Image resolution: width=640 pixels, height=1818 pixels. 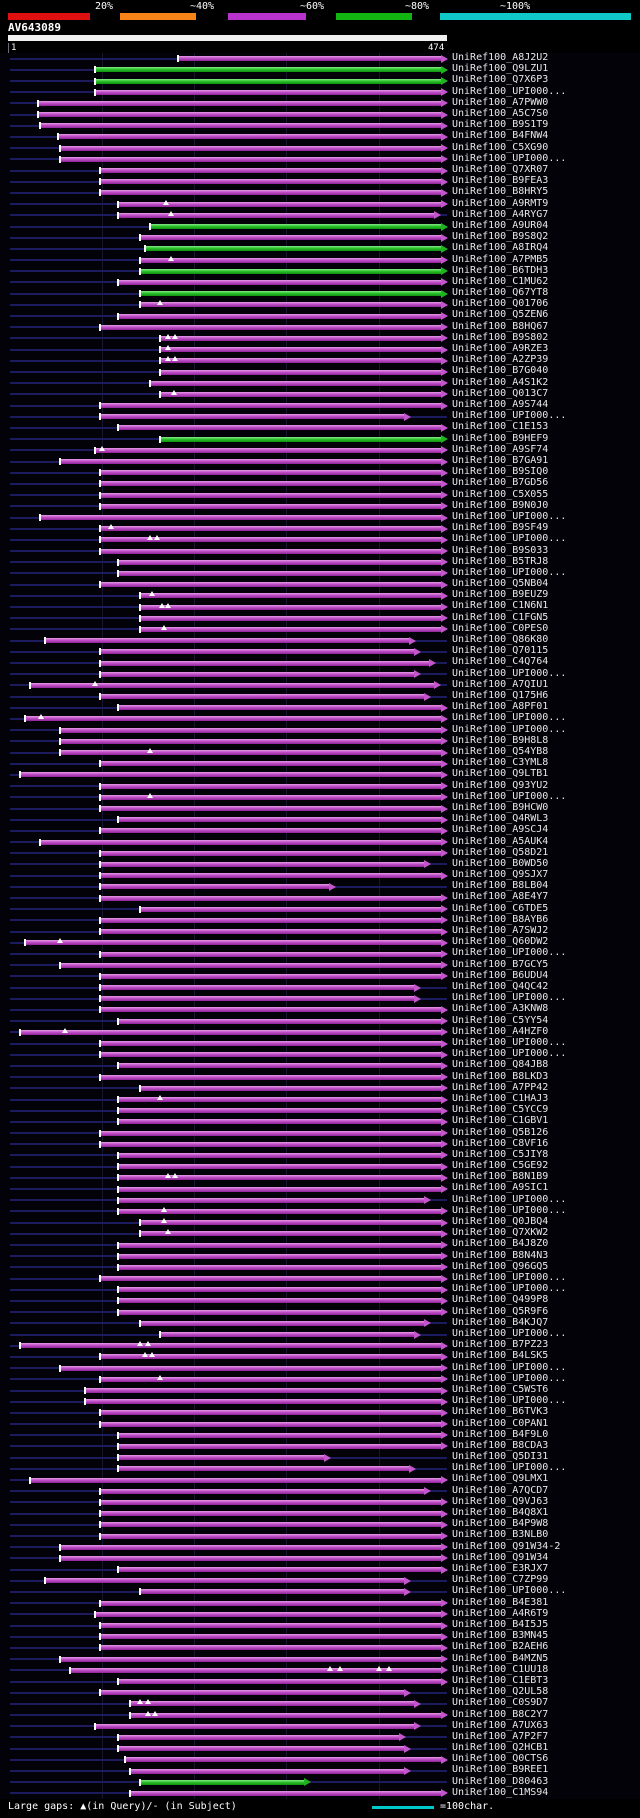 What do you see at coordinates (500, 1501) in the screenshot?
I see `subject-id: UniRef100_Q9VJ63` at bounding box center [500, 1501].